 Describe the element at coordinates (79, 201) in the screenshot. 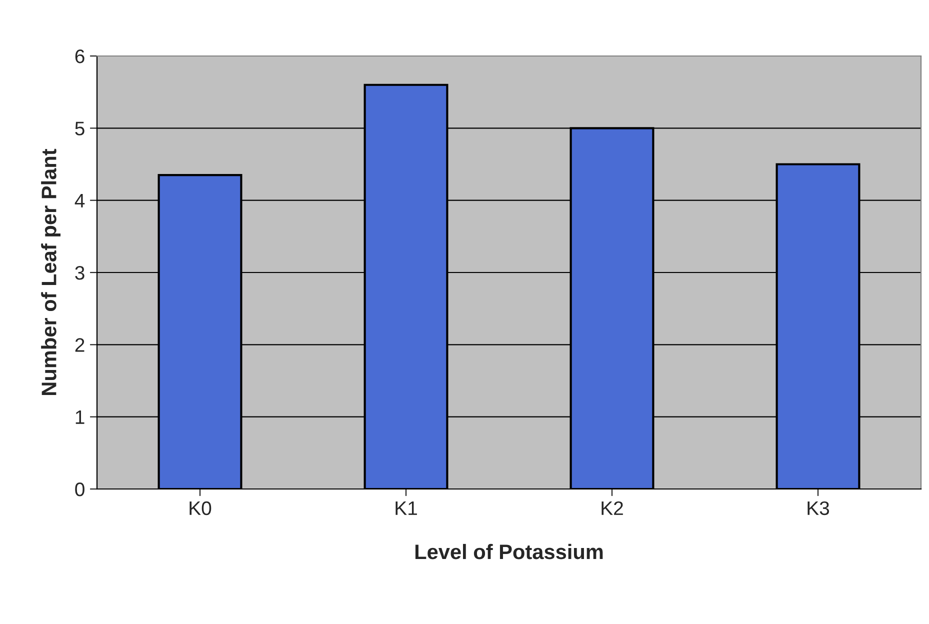

I see `y-tick-label: 4` at that location.